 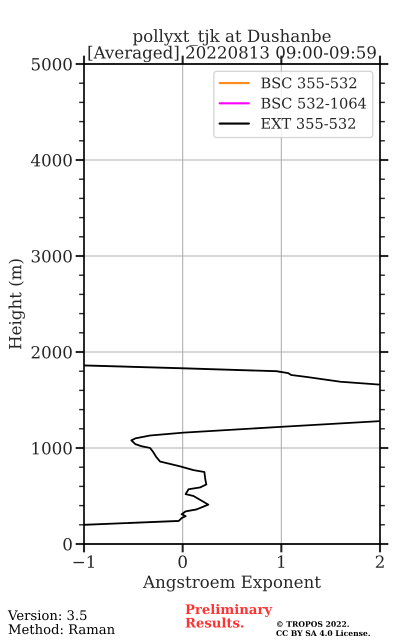 What do you see at coordinates (229, 616) in the screenshot?
I see `text: Preliminary Results.` at bounding box center [229, 616].